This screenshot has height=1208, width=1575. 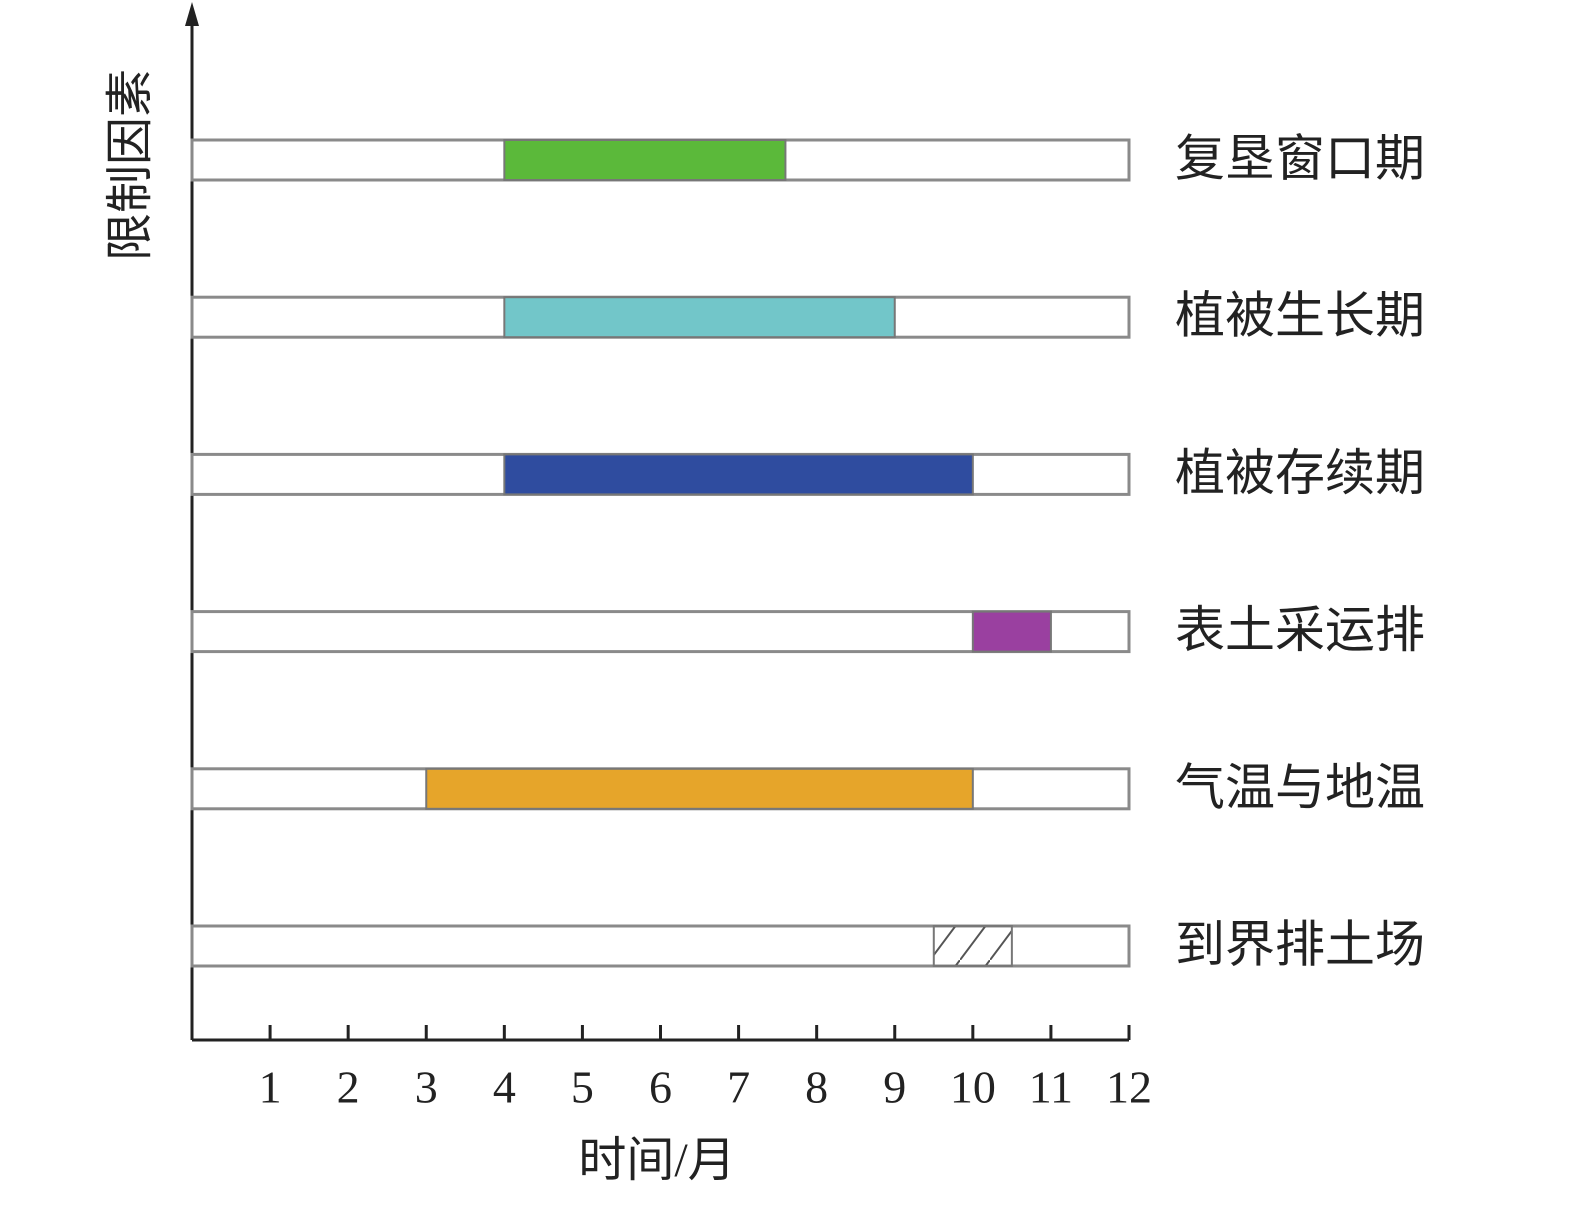 What do you see at coordinates (130, 165) in the screenshot?
I see `y-axis-label: 限制因素` at bounding box center [130, 165].